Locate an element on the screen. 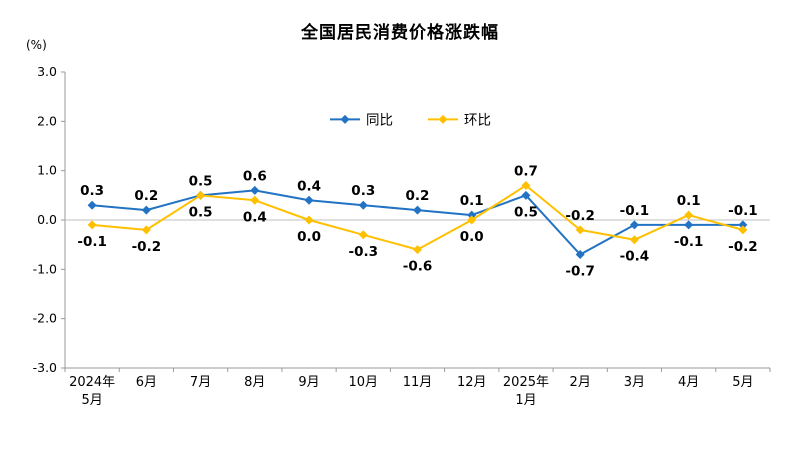 The width and height of the screenshot is (800, 459). x-tick-label: 10月 is located at coordinates (363, 382).